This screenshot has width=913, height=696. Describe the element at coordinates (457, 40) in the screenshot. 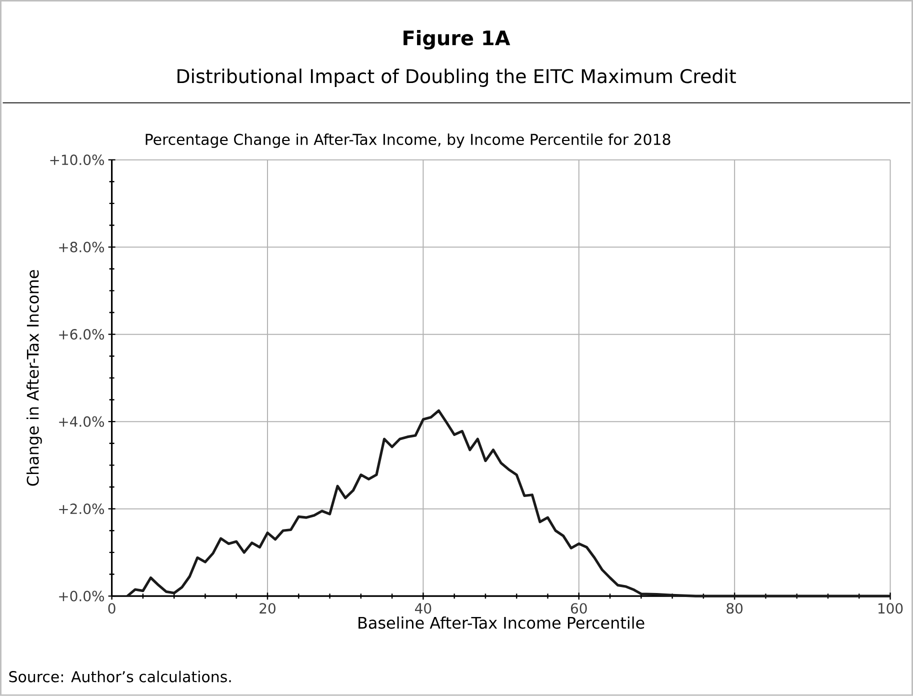

I see `chart-title: Figure 1A` at that location.